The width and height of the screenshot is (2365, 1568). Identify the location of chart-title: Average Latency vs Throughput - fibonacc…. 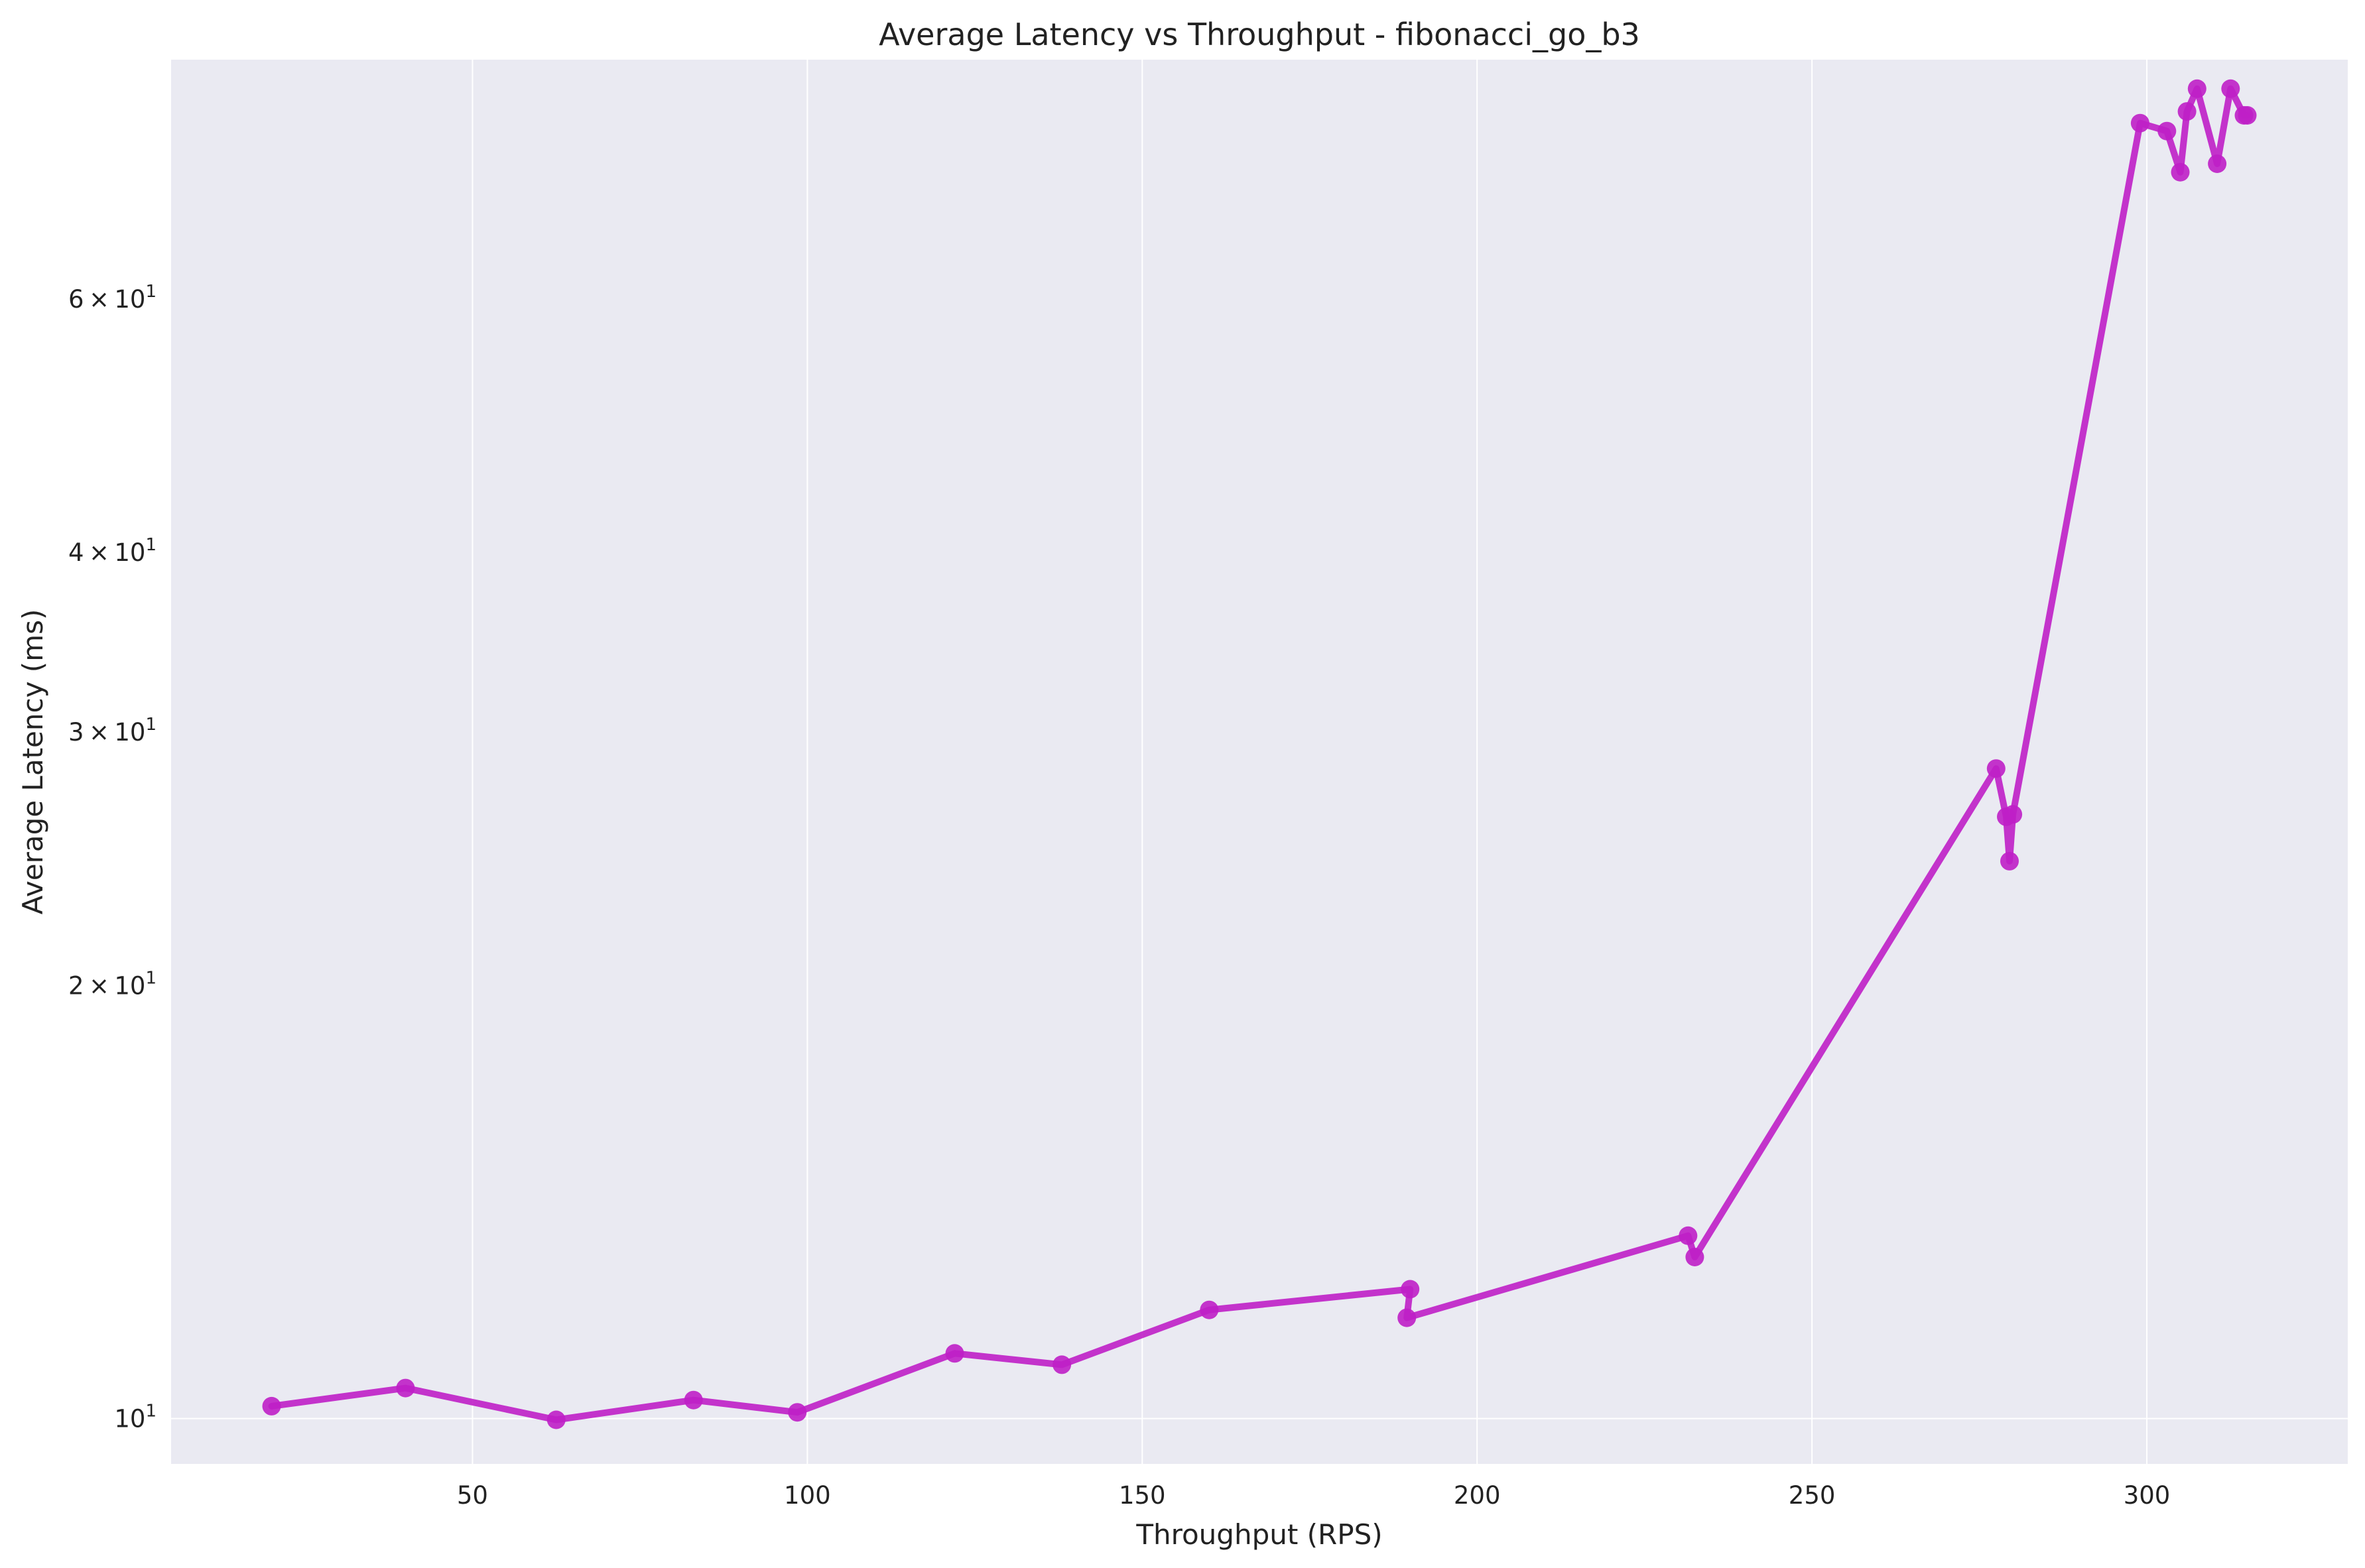
(1260, 34).